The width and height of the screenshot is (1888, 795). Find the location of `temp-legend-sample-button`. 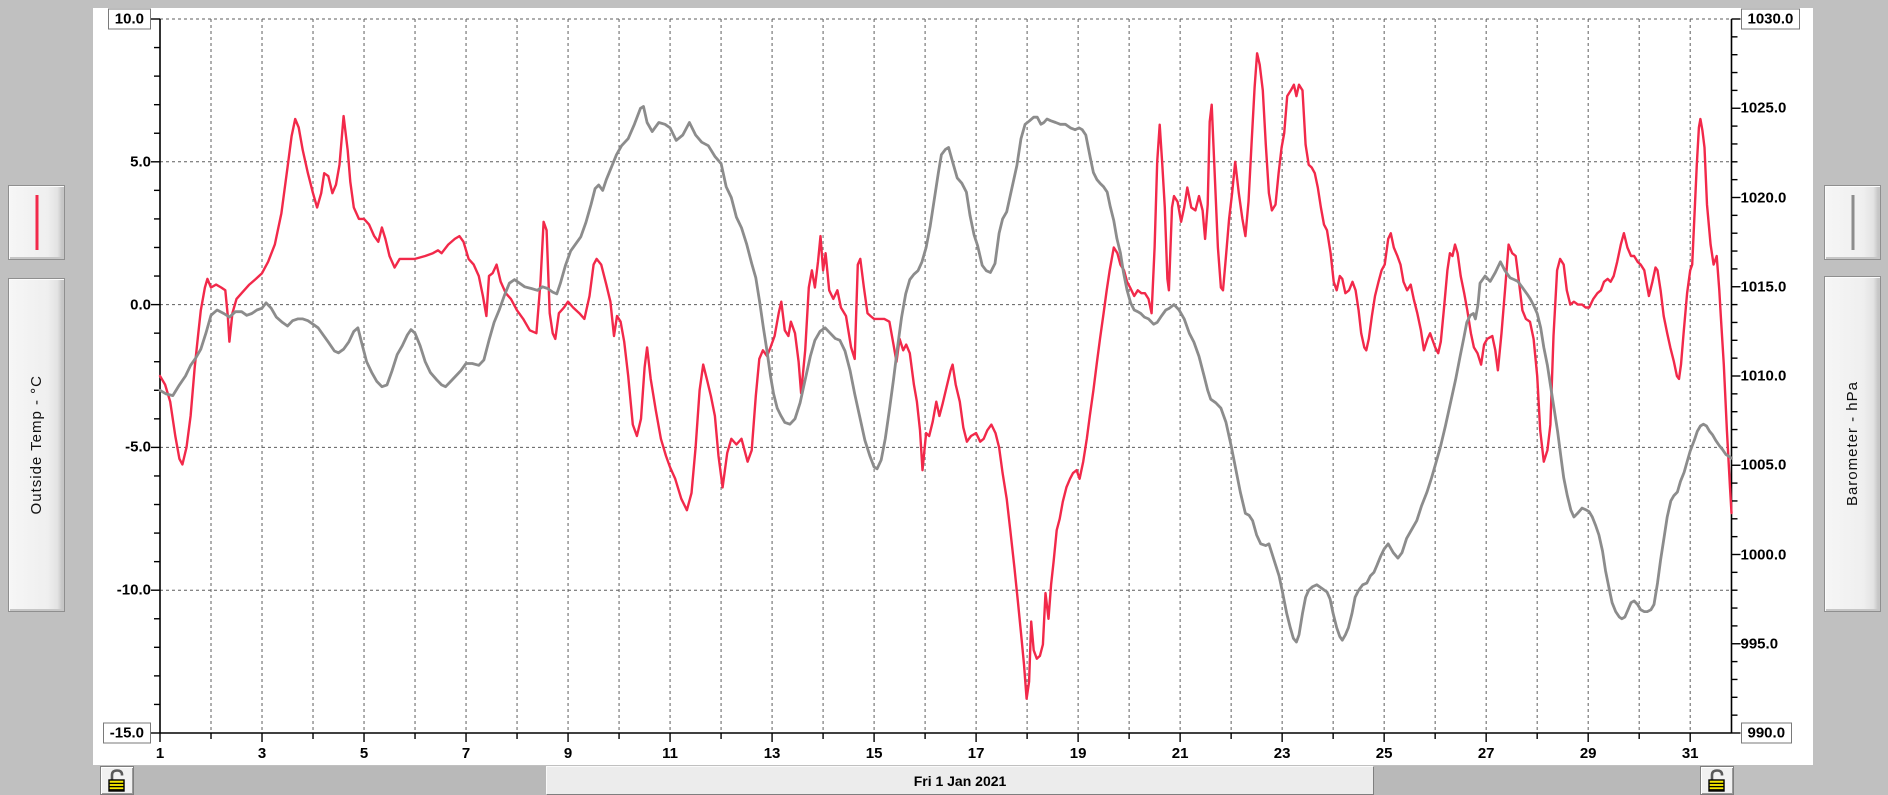

temp-legend-sample-button is located at coordinates (36, 222).